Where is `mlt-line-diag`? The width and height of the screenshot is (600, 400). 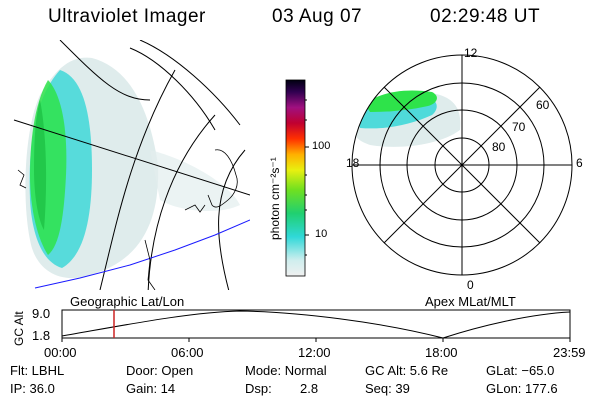 mlt-line-diag is located at coordinates (462, 165).